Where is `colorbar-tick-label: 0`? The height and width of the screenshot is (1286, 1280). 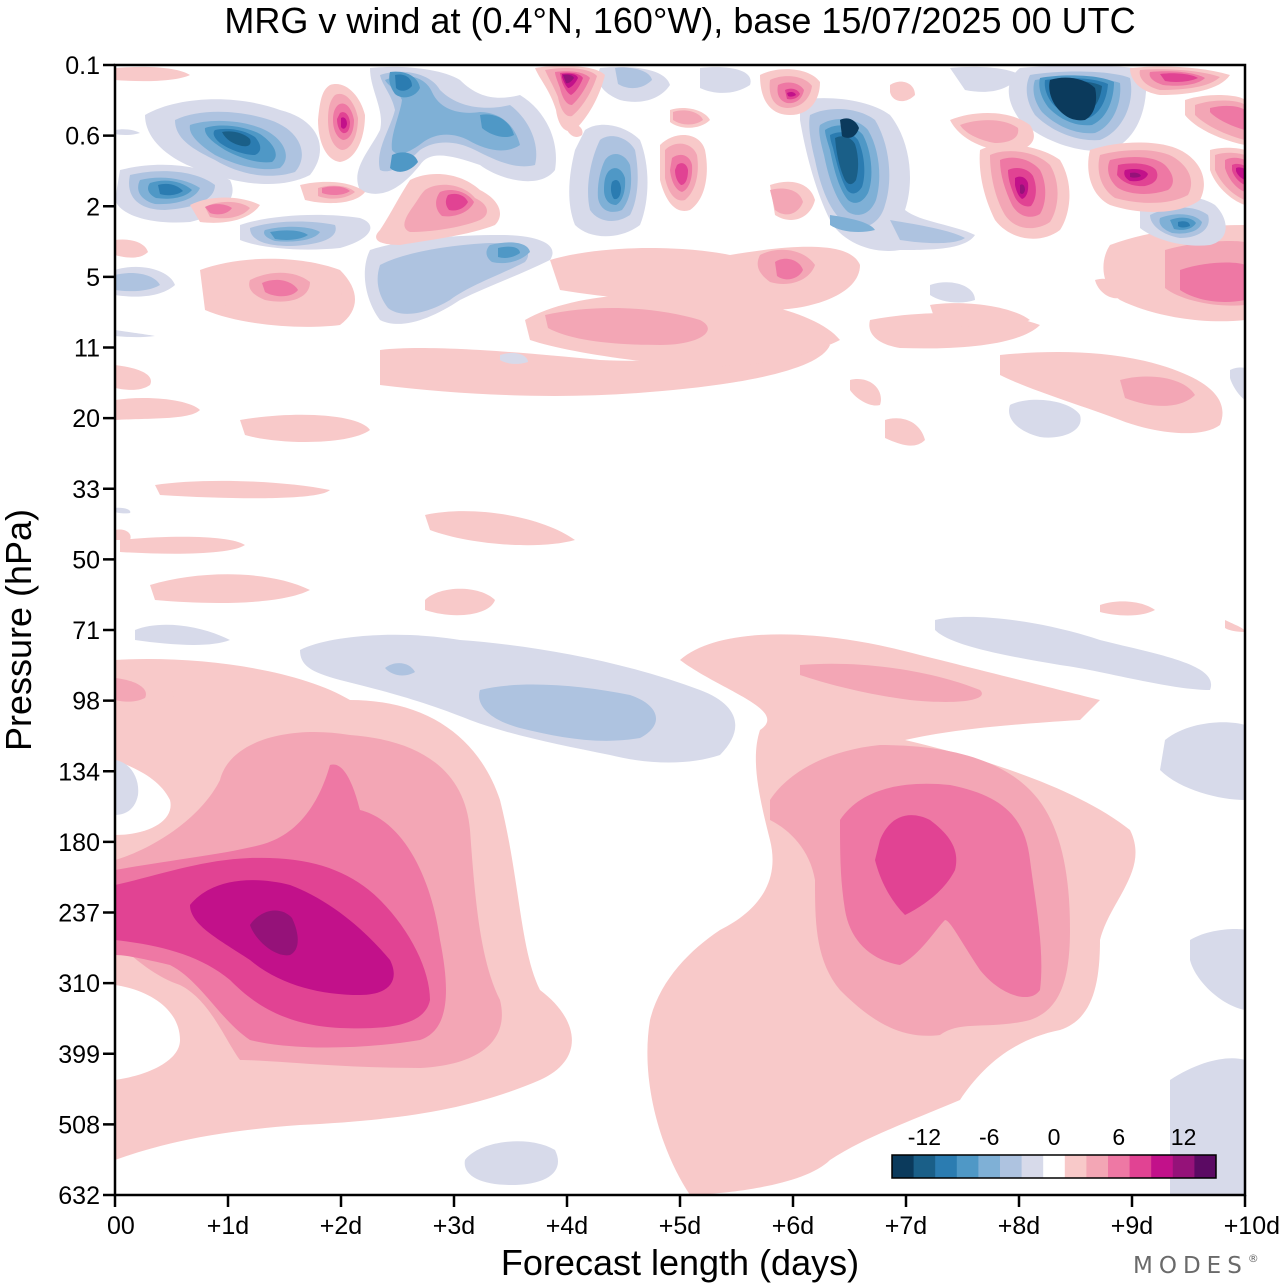
colorbar-tick-label: 0 is located at coordinates (1054, 1137).